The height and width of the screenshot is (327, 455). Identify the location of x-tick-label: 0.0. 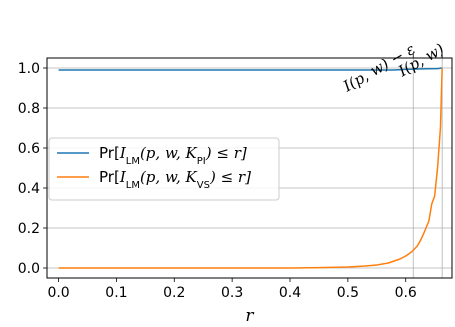
(58, 293).